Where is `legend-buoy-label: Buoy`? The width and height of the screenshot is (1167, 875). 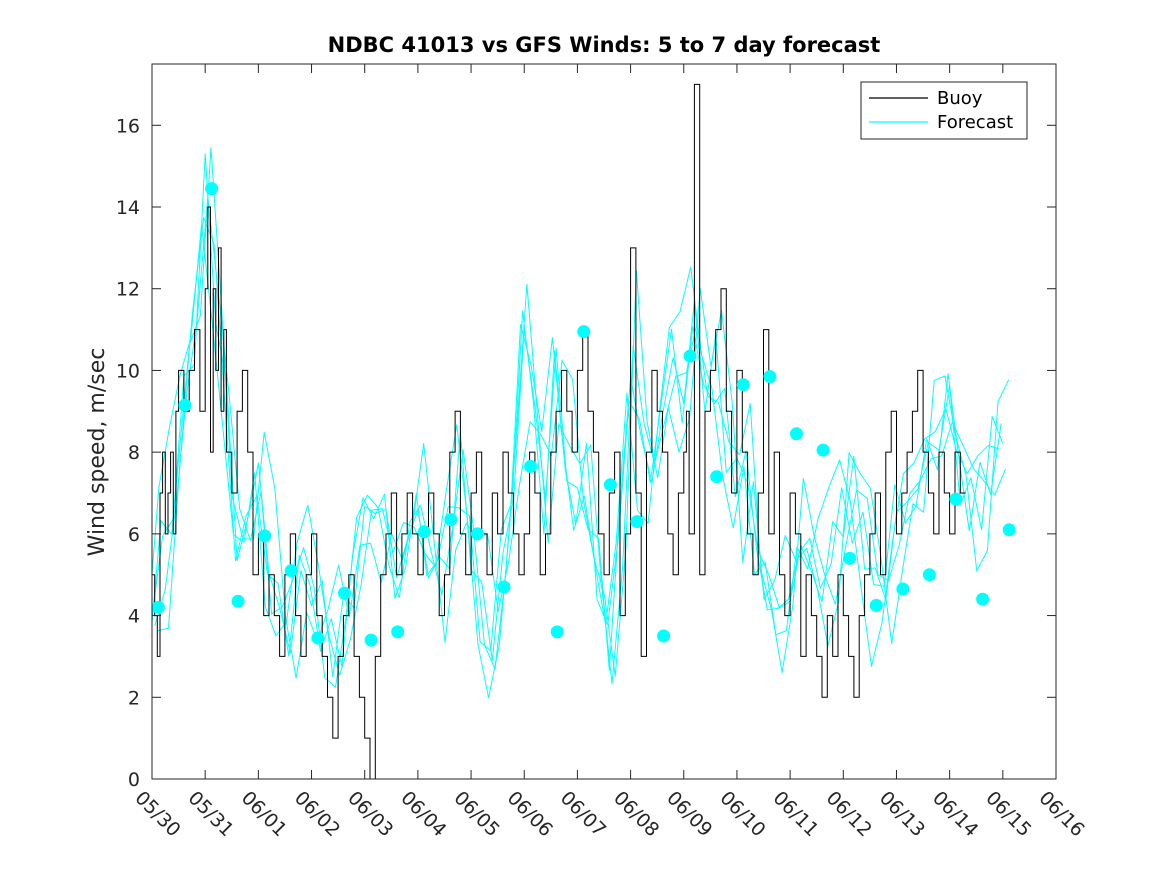
legend-buoy-label: Buoy is located at coordinates (960, 98).